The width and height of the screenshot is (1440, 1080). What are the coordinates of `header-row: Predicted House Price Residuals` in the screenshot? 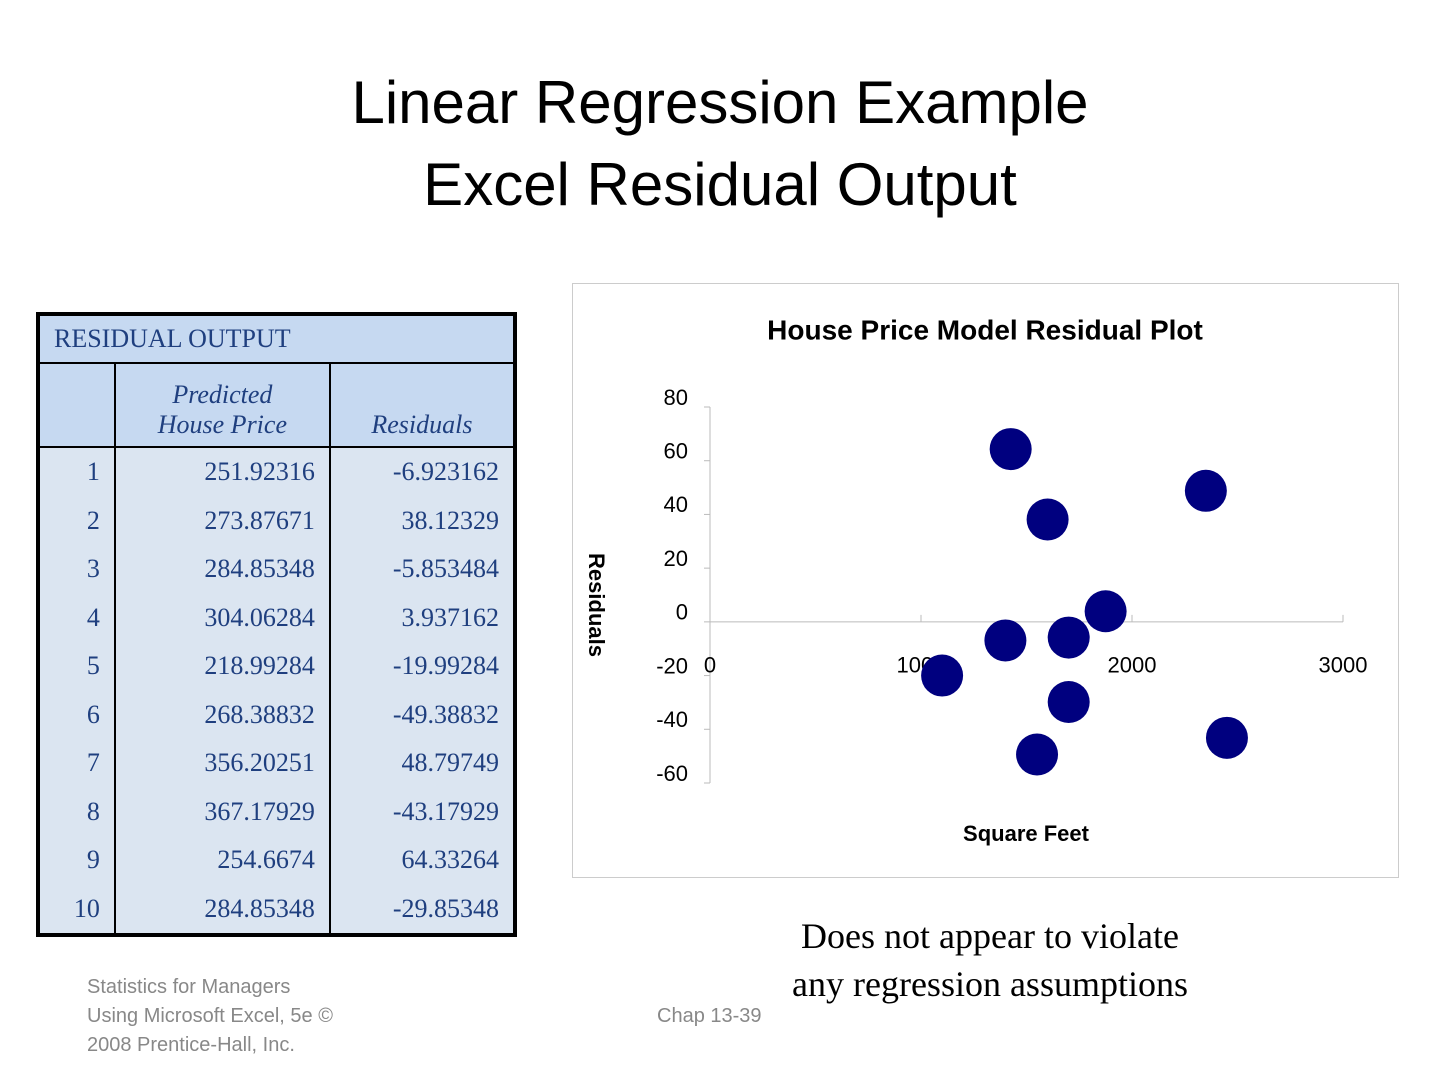 It's located at (276, 405).